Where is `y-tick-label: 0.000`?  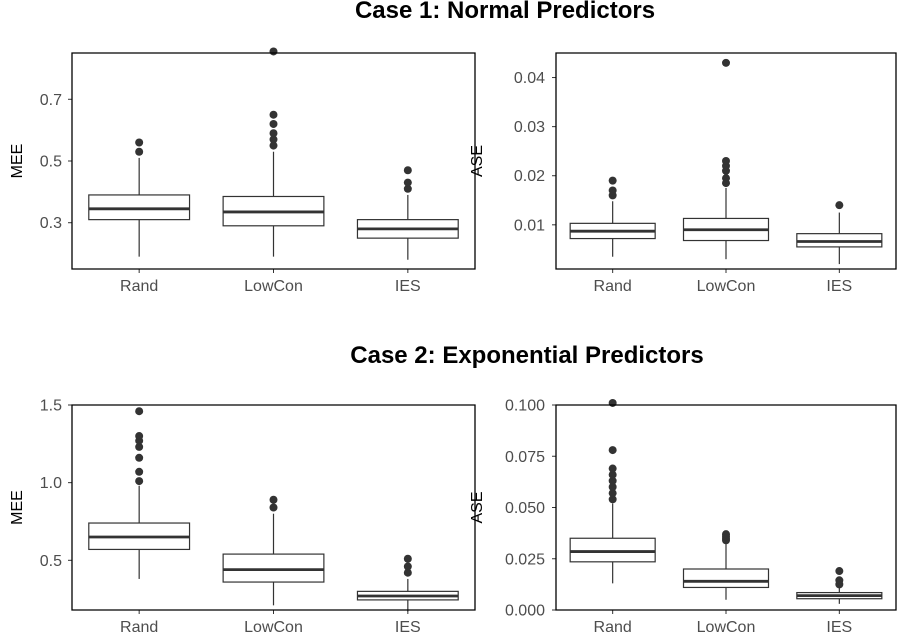 y-tick-label: 0.000 is located at coordinates (525, 611).